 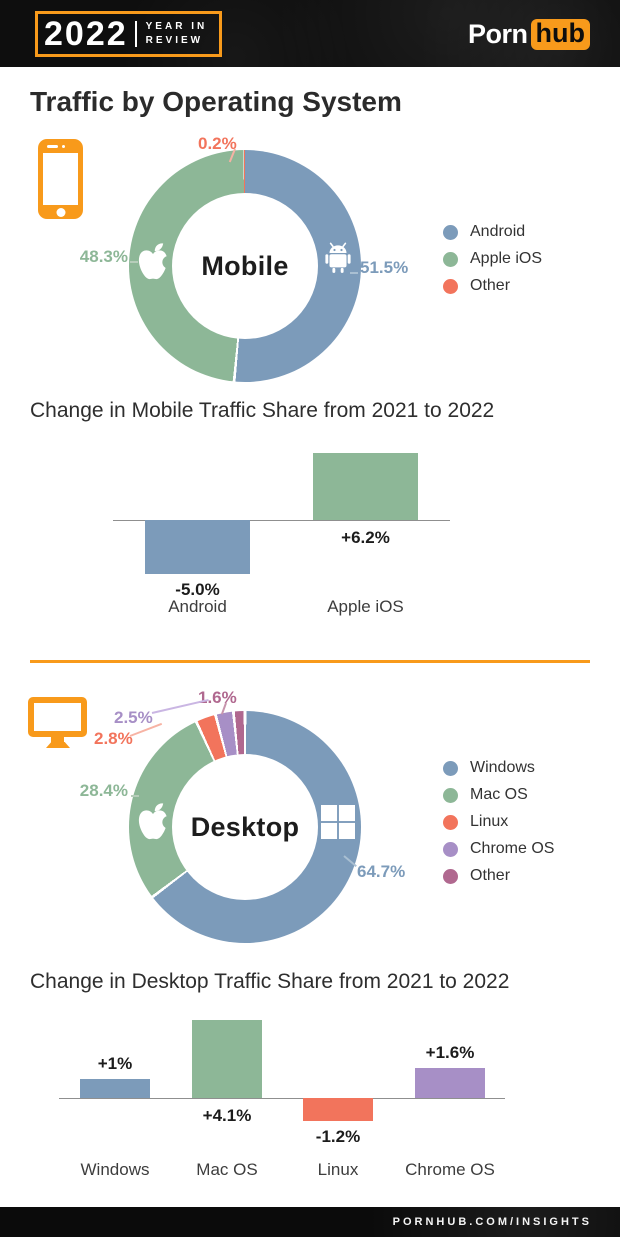 I want to click on legend-item-apple-ios: Apple iOS, so click(x=492, y=259).